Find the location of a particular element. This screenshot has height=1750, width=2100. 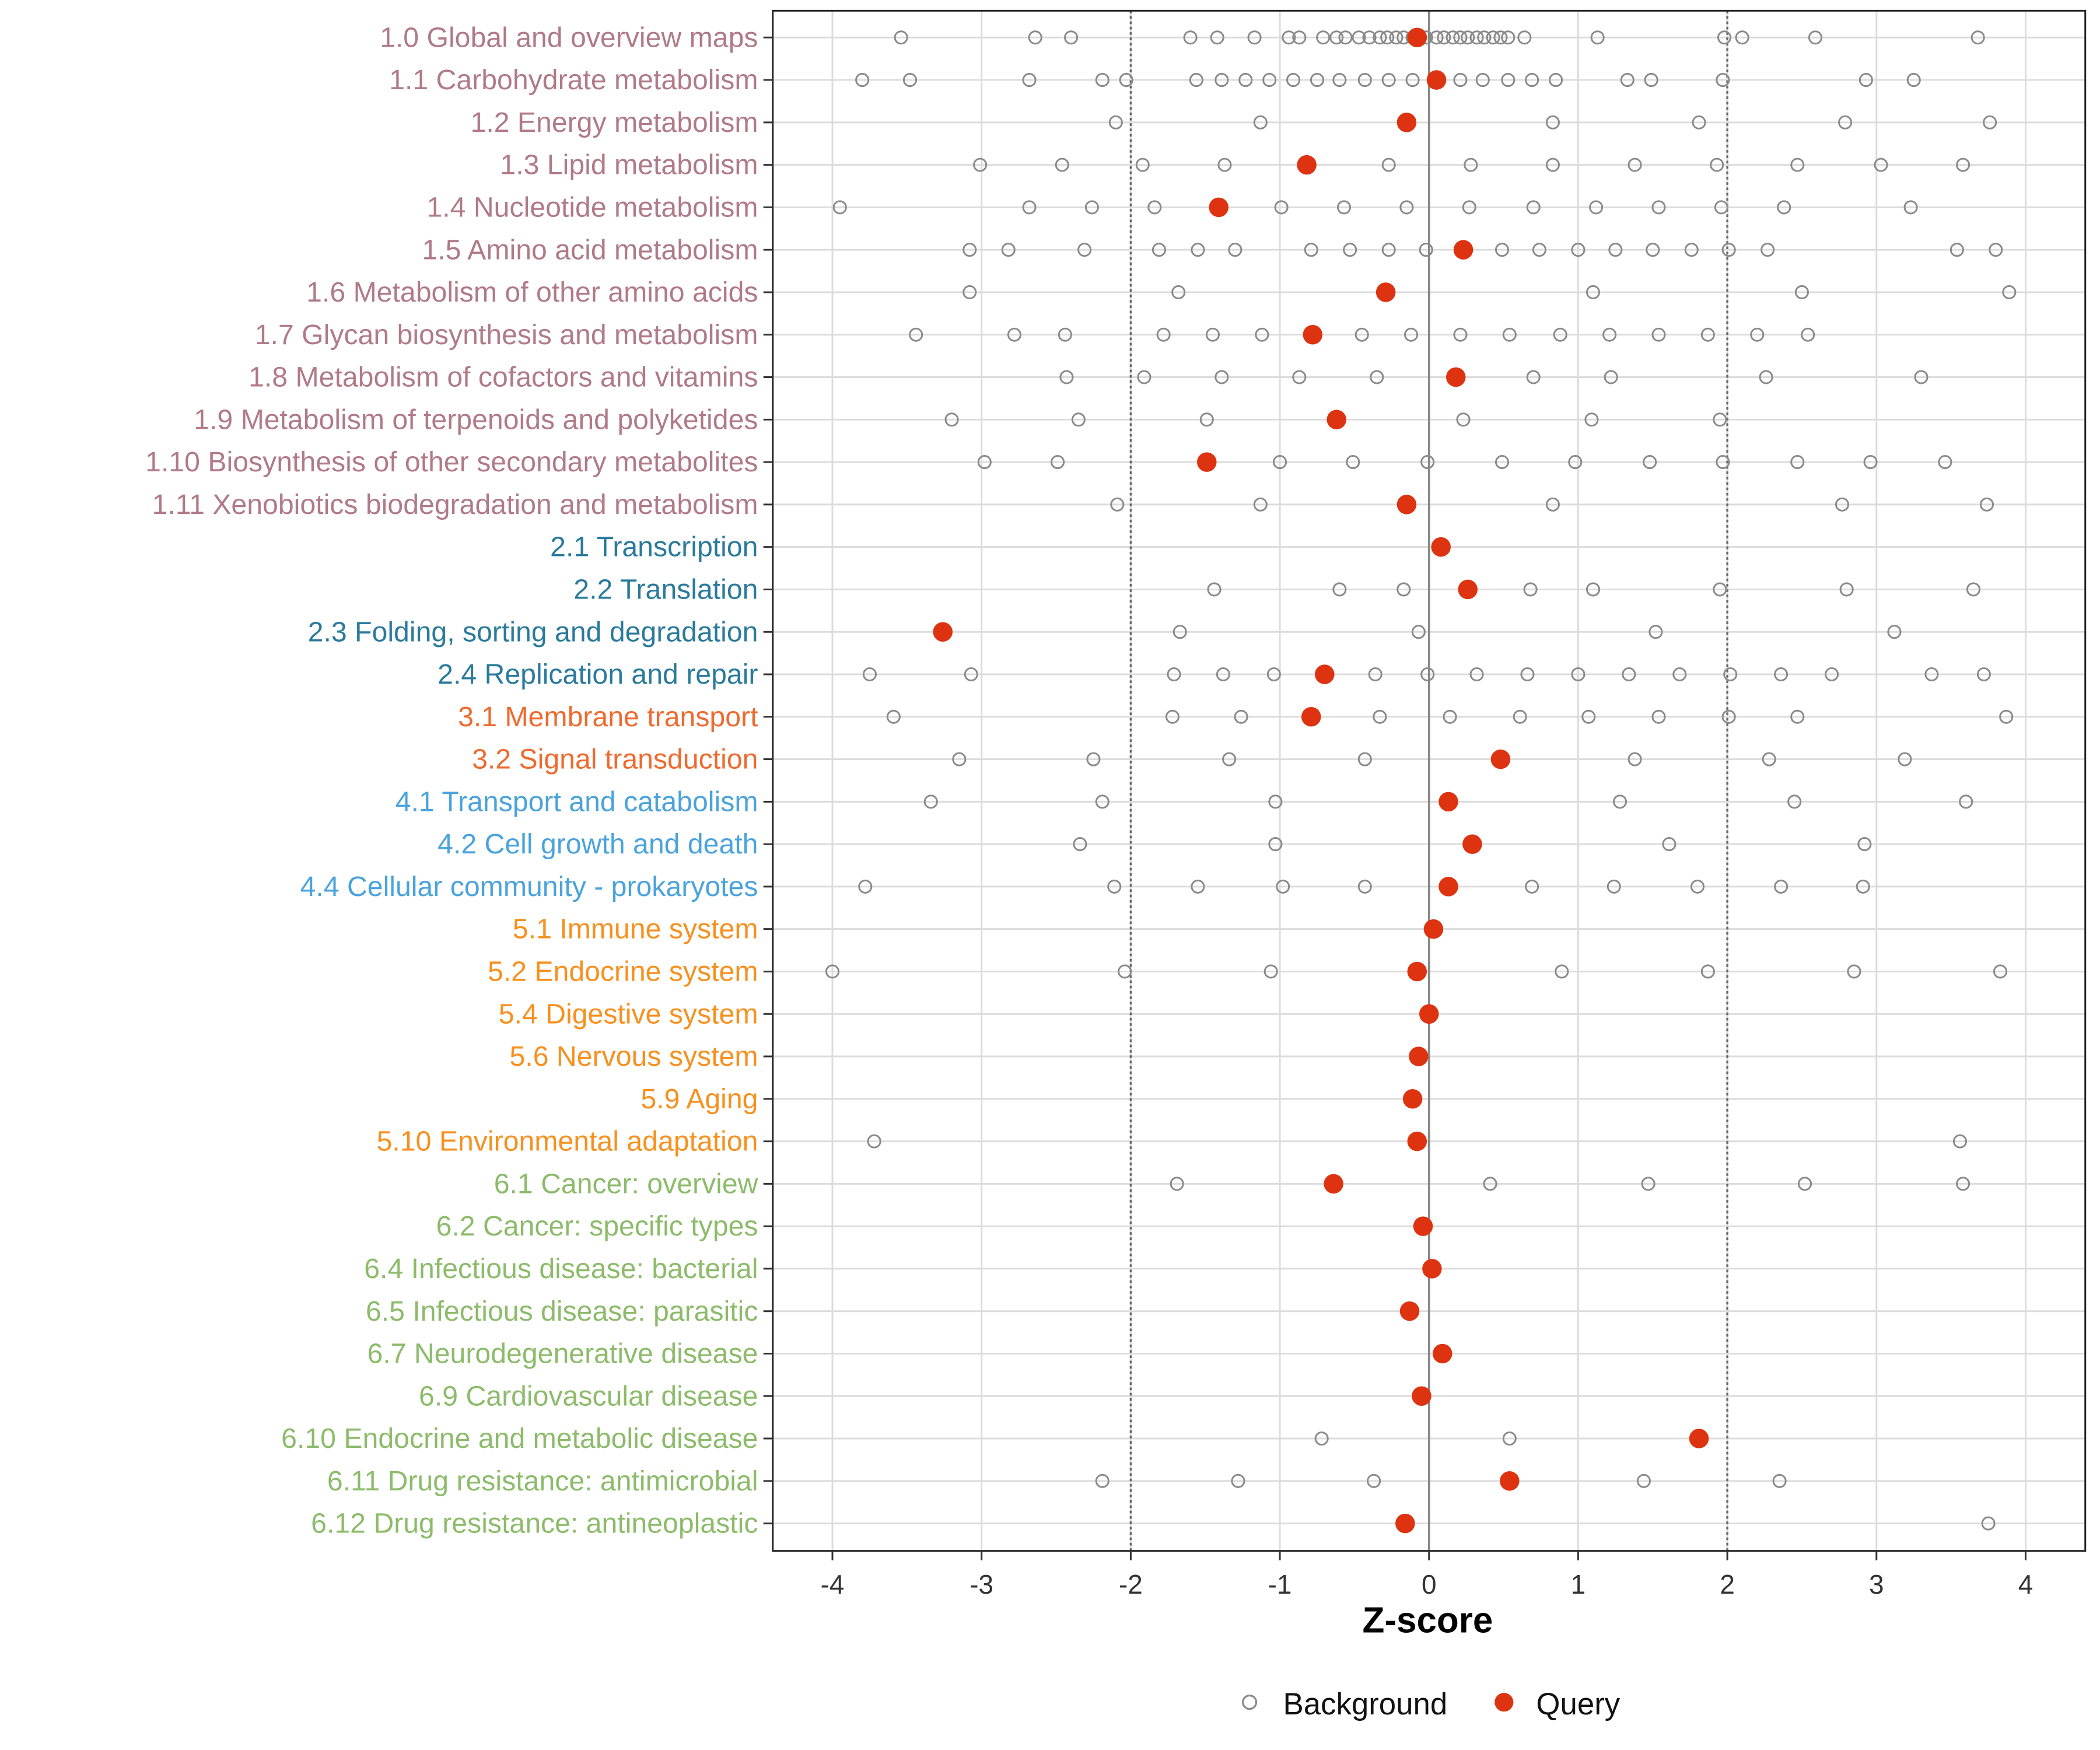

category-label: 2.3 Folding, sorting and degradation is located at coordinates (533, 632).